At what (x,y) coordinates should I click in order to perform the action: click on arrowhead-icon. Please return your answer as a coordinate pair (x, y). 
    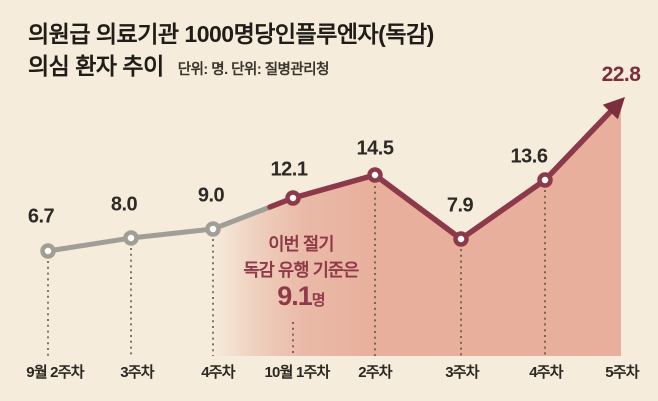
    Looking at the image, I should click on (613, 108).